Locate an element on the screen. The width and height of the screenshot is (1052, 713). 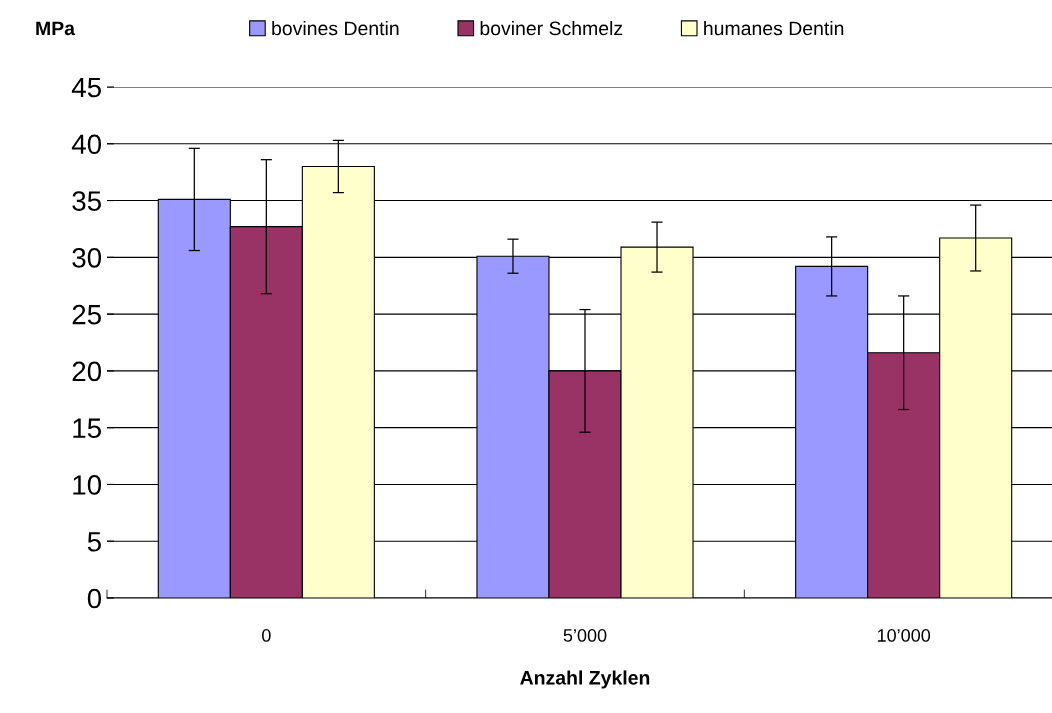
x-tick-label: 0 is located at coordinates (266, 635).